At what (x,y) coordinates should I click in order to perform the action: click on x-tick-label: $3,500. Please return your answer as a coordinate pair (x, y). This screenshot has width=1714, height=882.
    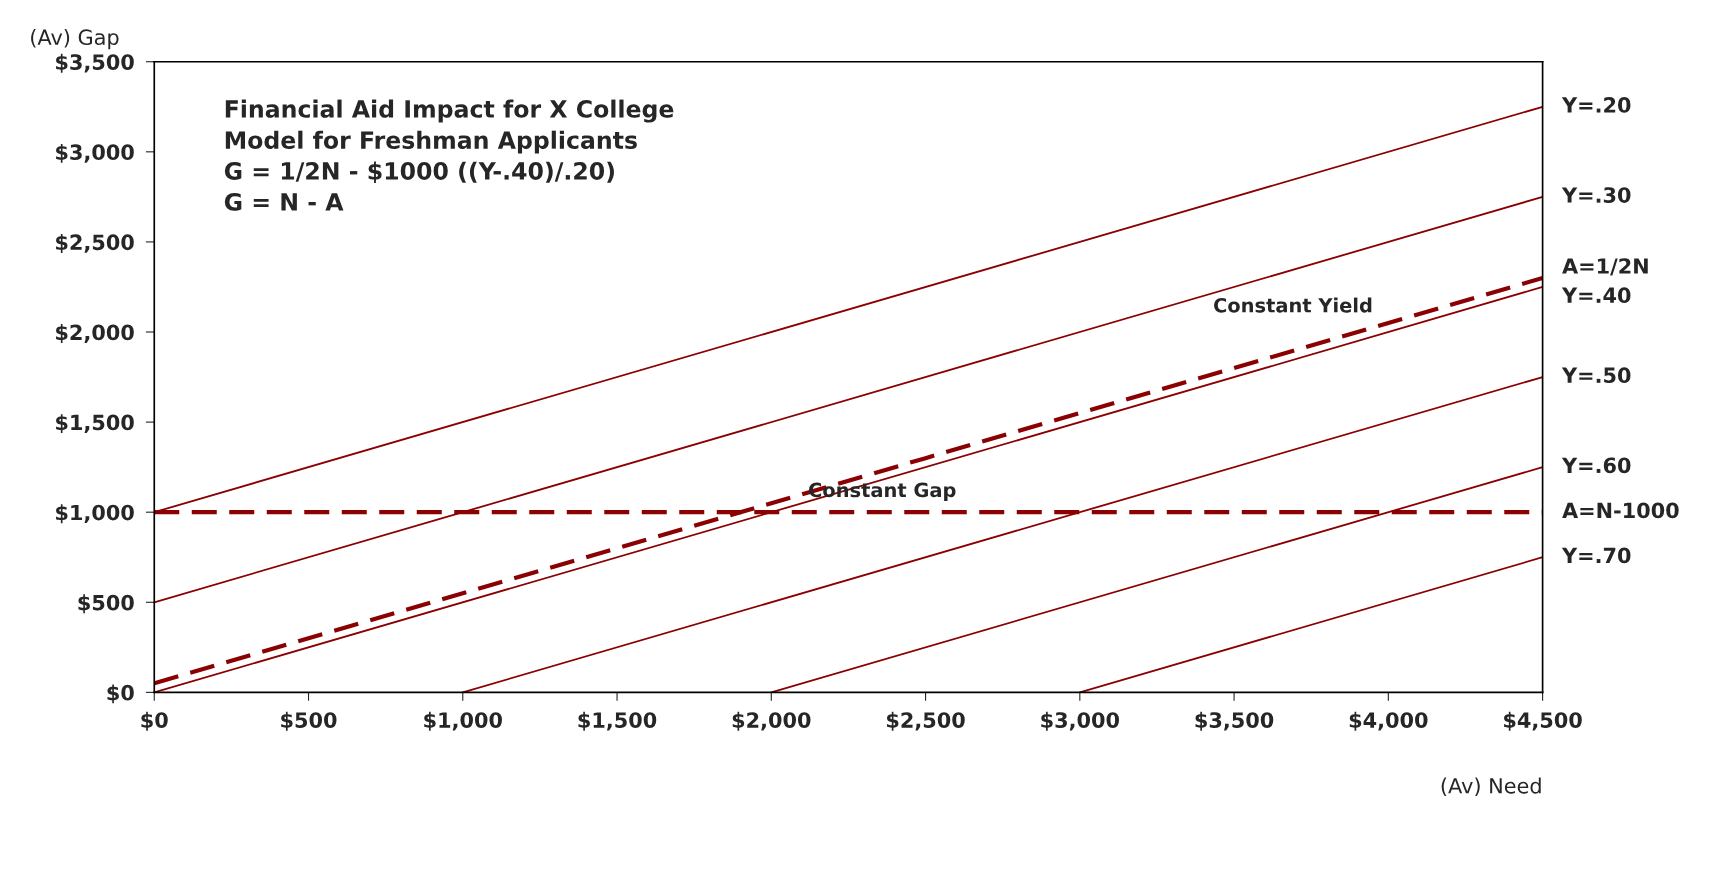
    Looking at the image, I should click on (1234, 721).